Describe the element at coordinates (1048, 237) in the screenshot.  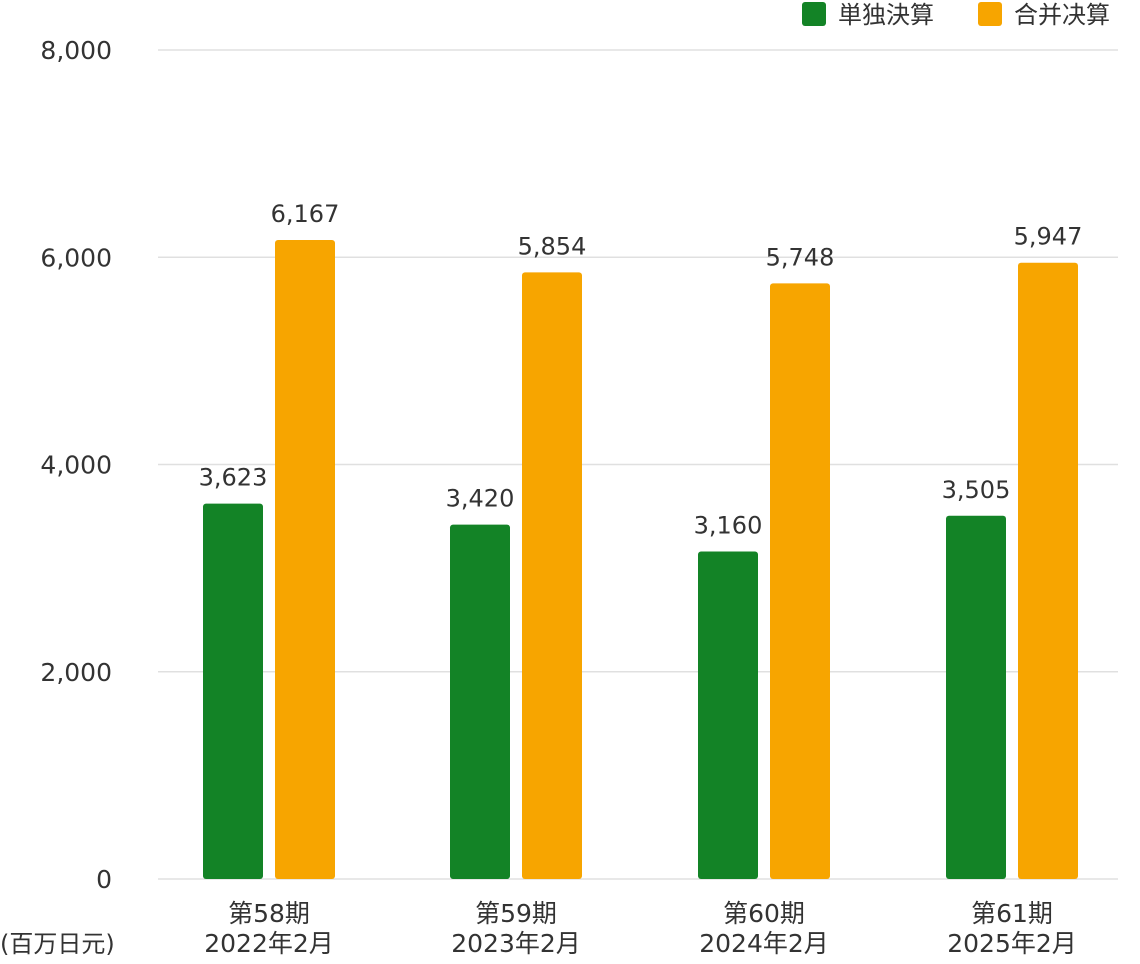
I see `data-label: 5,947` at that location.